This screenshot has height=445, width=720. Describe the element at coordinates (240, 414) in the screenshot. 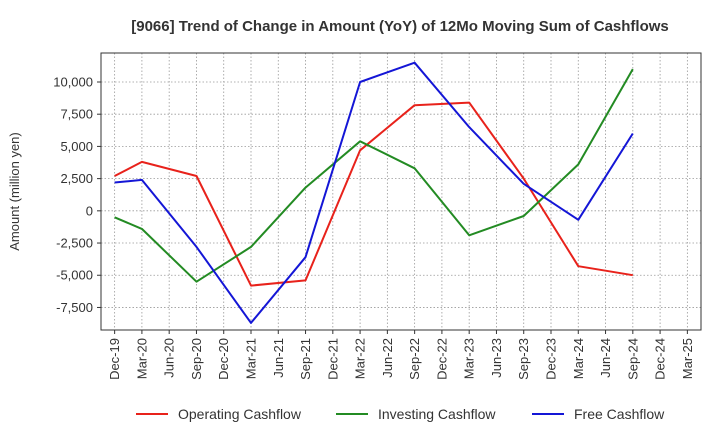

I see `legend-label: Operating Cashflow` at that location.